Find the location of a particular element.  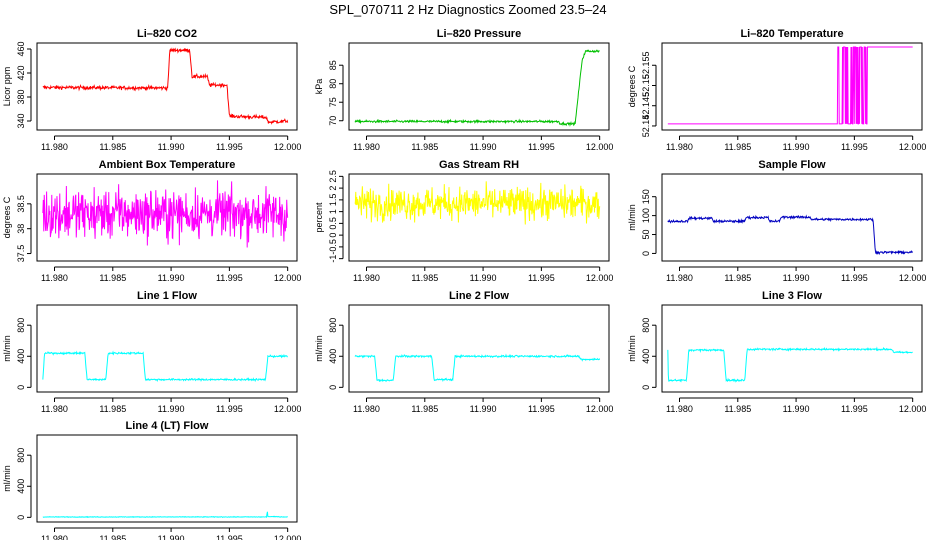

y-tick-label: -0.5 is located at coordinates (333, 247).